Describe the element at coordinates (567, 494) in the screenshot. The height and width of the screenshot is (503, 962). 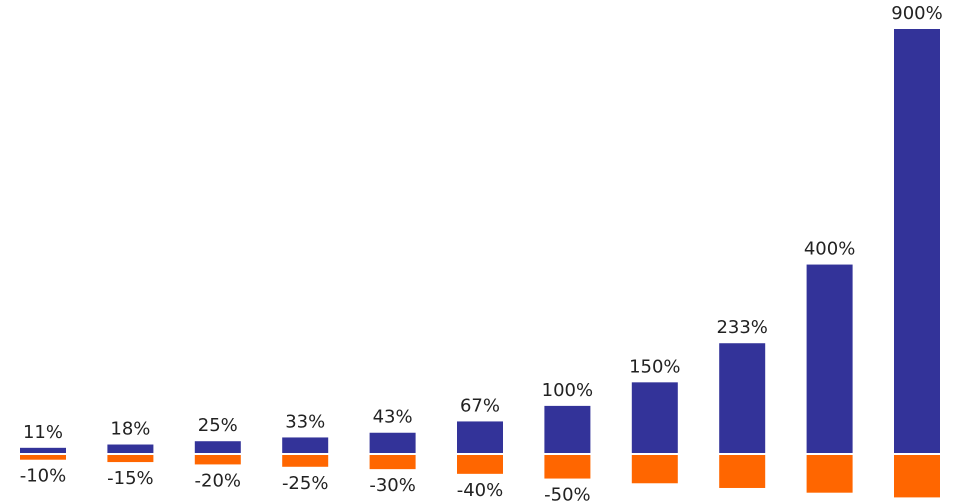
I see `negative-value-label: -50%` at that location.